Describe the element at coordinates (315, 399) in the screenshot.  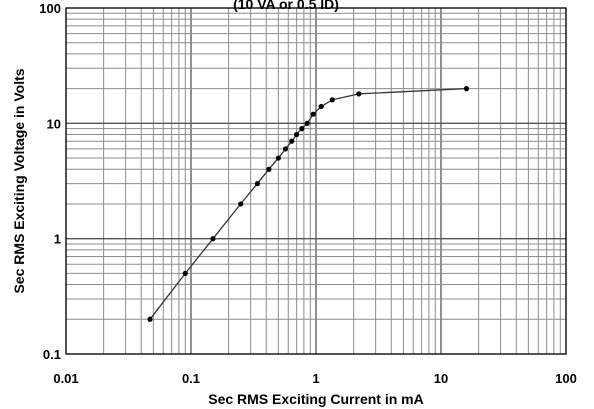
I see `x-axis-title: Sec RMS Exciting Current in mA` at that location.